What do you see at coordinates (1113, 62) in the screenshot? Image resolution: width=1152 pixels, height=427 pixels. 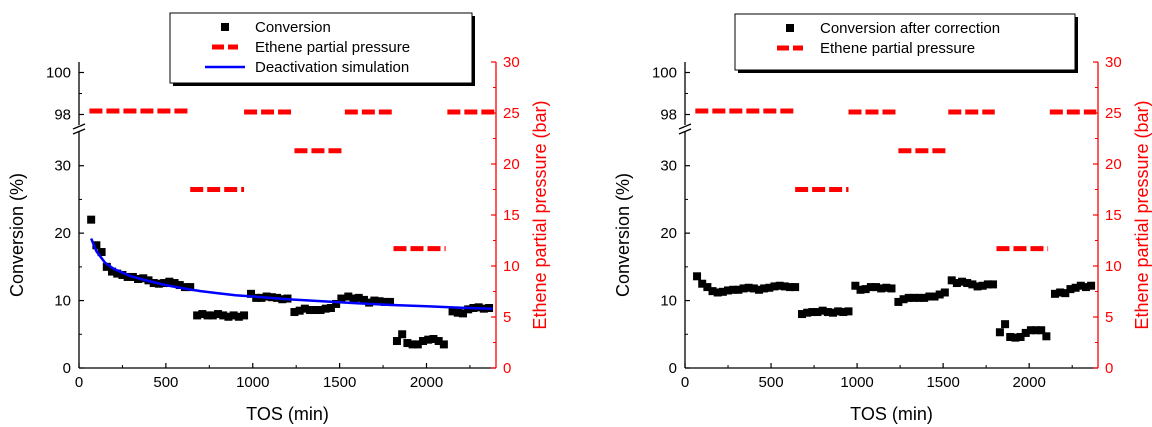 I see `y2-tick-label: 30` at bounding box center [1113, 62].